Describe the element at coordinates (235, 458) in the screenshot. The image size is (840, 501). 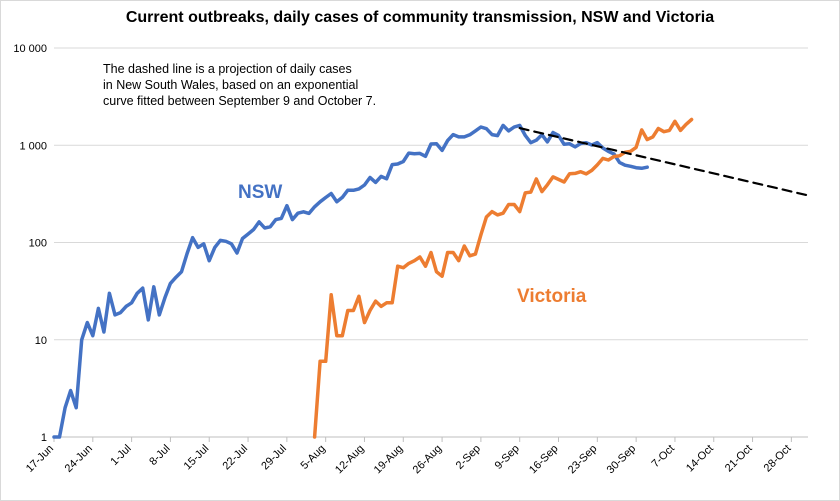
I see `x-tick-label: 22-Jul` at that location.